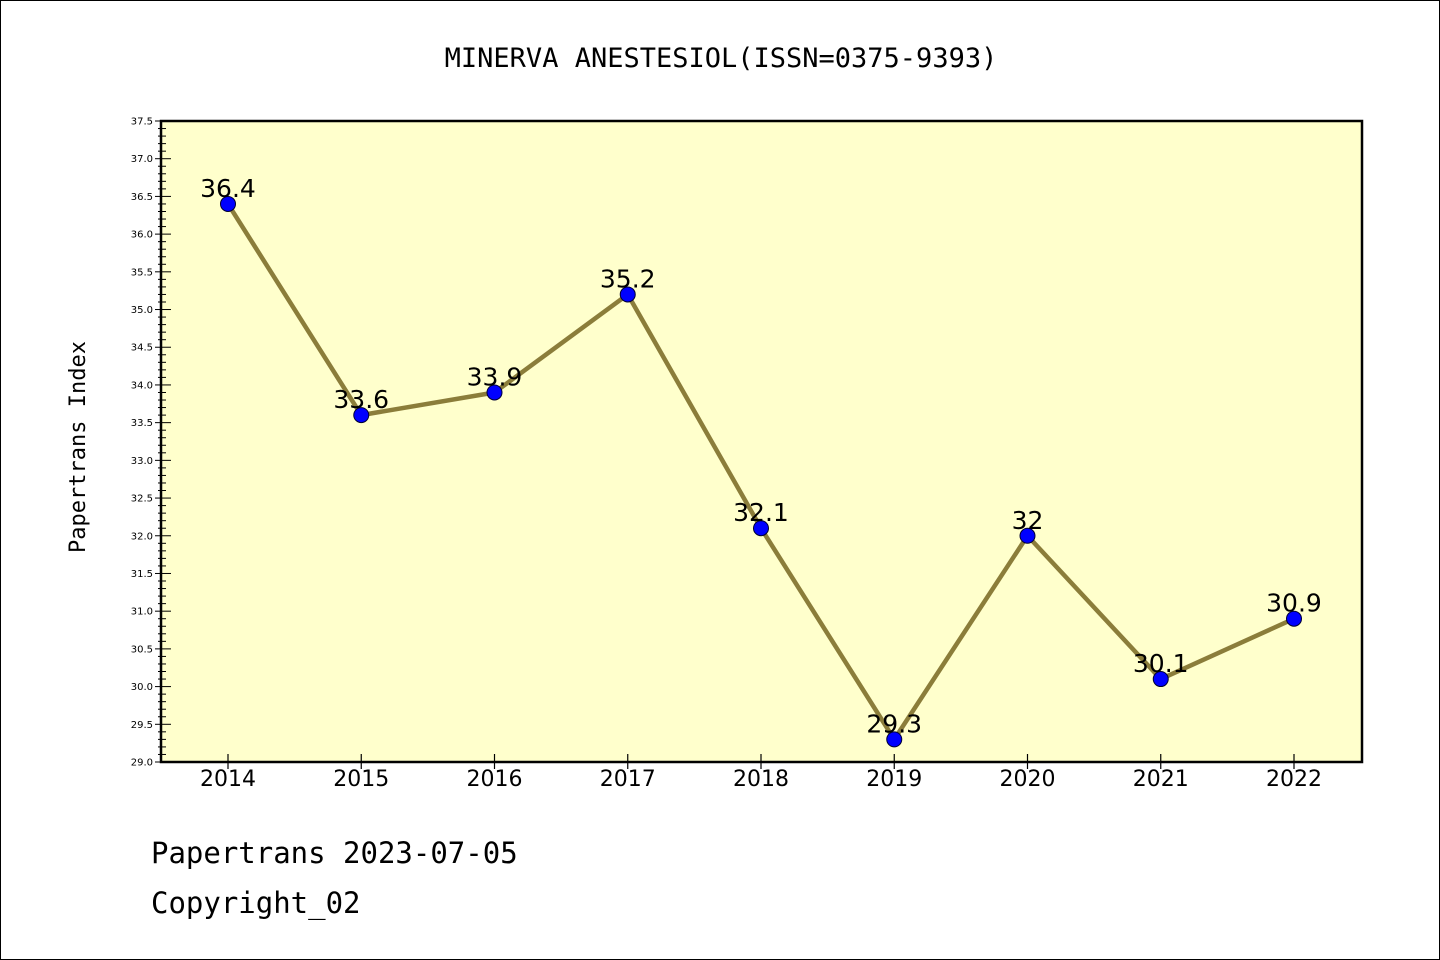 This screenshot has height=960, width=1440. Describe the element at coordinates (142, 574) in the screenshot. I see `y-tick-label: 31.5` at that location.